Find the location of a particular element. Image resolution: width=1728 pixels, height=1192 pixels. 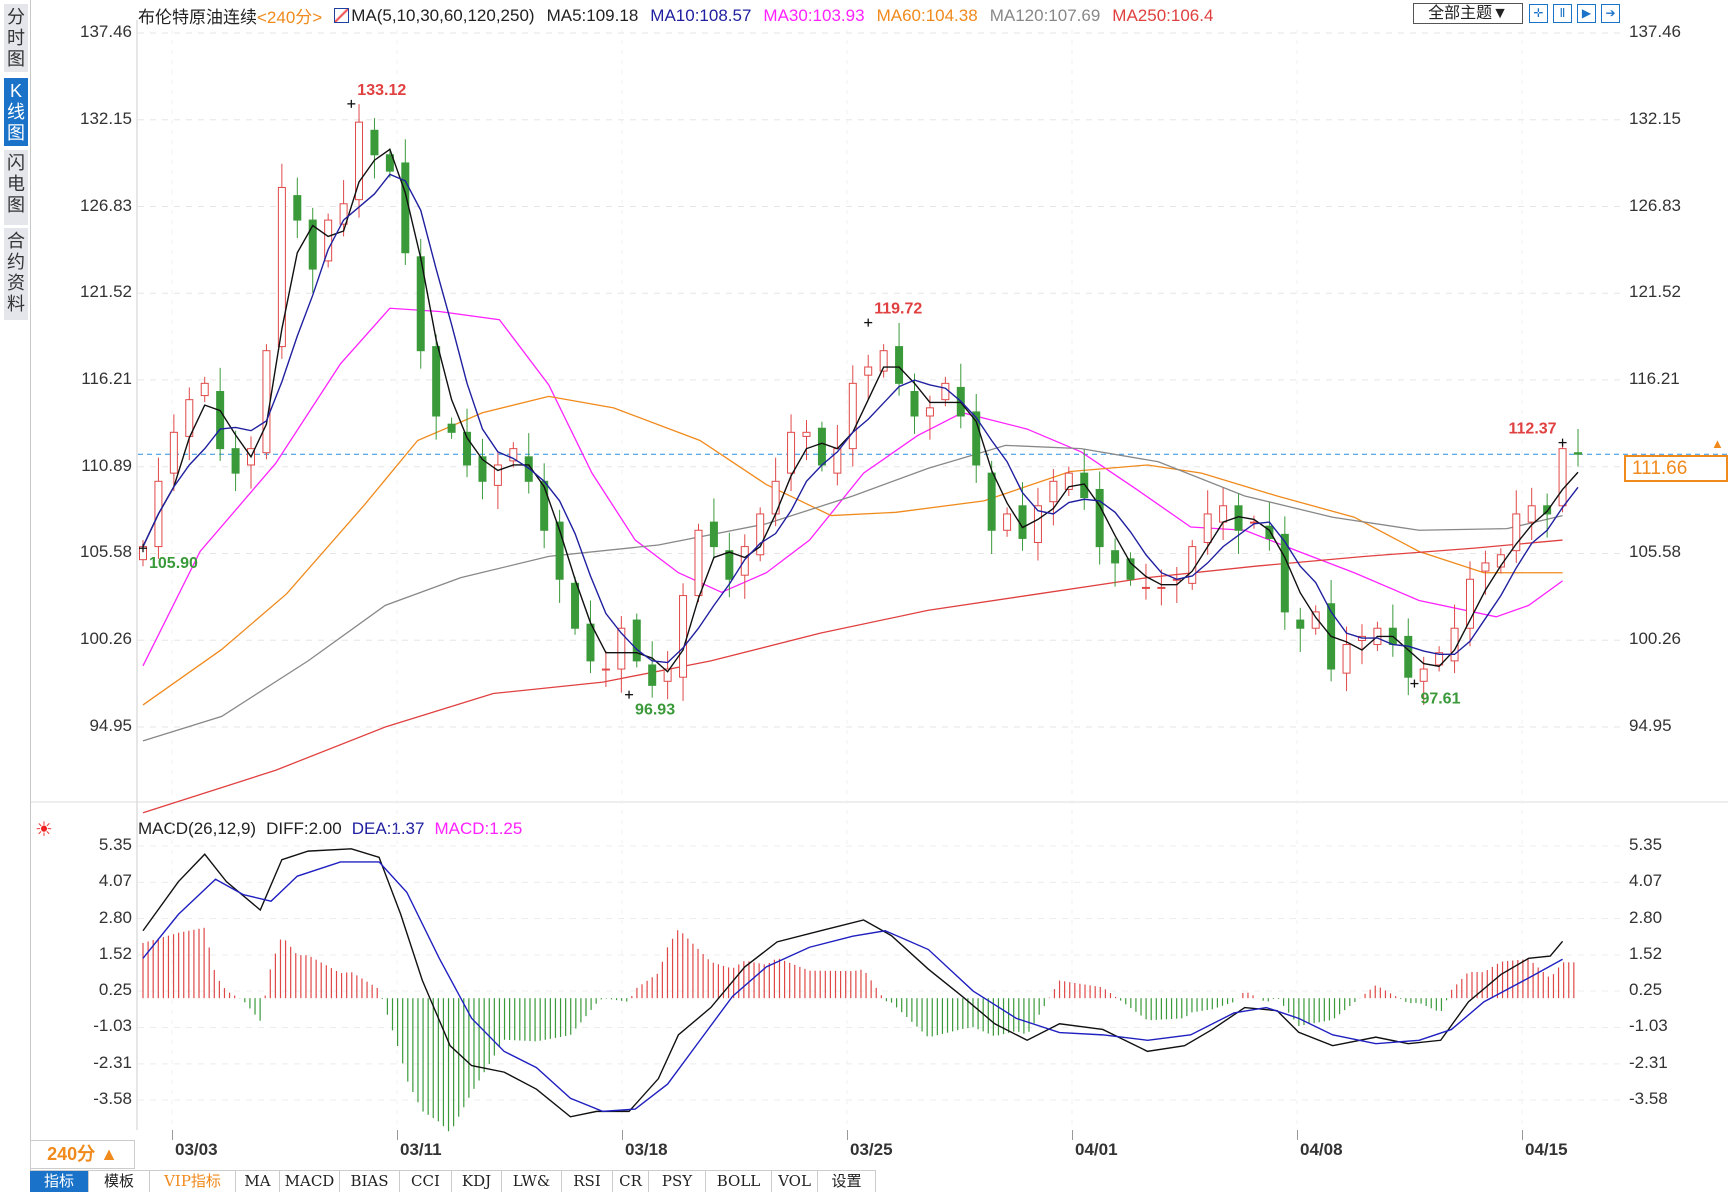

indicator-tab-14: 设置 is located at coordinates (847, 1181).